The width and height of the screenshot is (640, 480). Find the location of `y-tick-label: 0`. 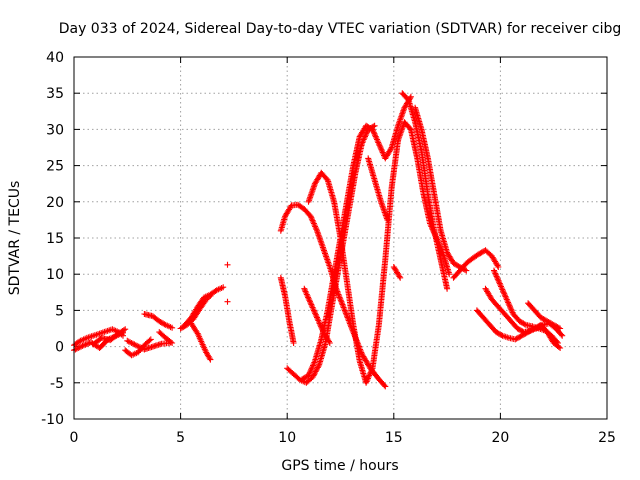

y-tick-label: 0 is located at coordinates (59, 348).